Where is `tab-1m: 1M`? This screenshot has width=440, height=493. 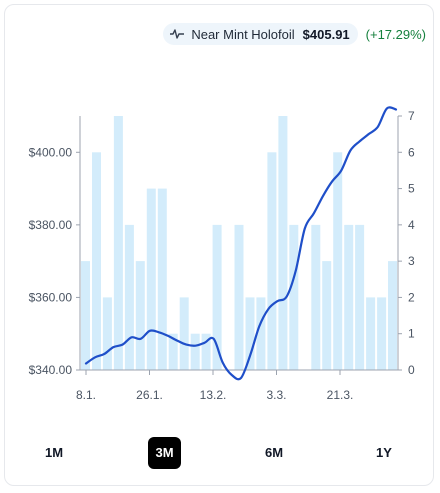 tab-1m: 1M is located at coordinates (54, 452).